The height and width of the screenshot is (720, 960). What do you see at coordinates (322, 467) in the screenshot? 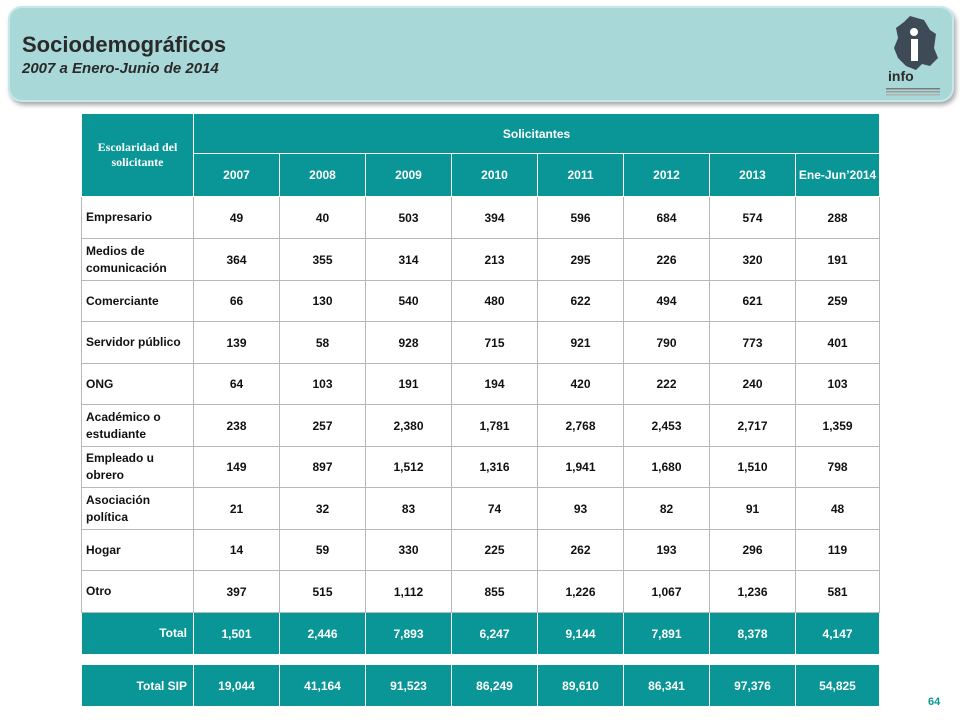
I see `cell: 897` at bounding box center [322, 467].